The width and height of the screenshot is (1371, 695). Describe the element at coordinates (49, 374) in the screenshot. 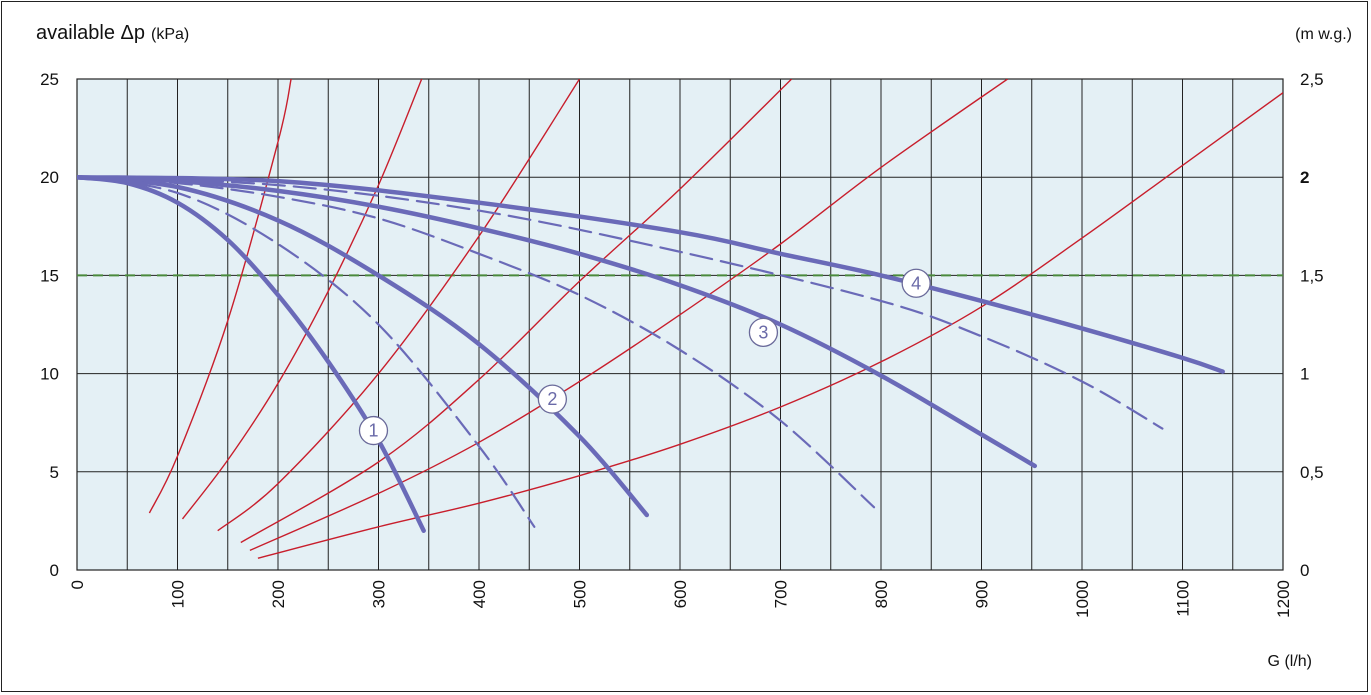

I see `y-tick-label-left: 10` at that location.